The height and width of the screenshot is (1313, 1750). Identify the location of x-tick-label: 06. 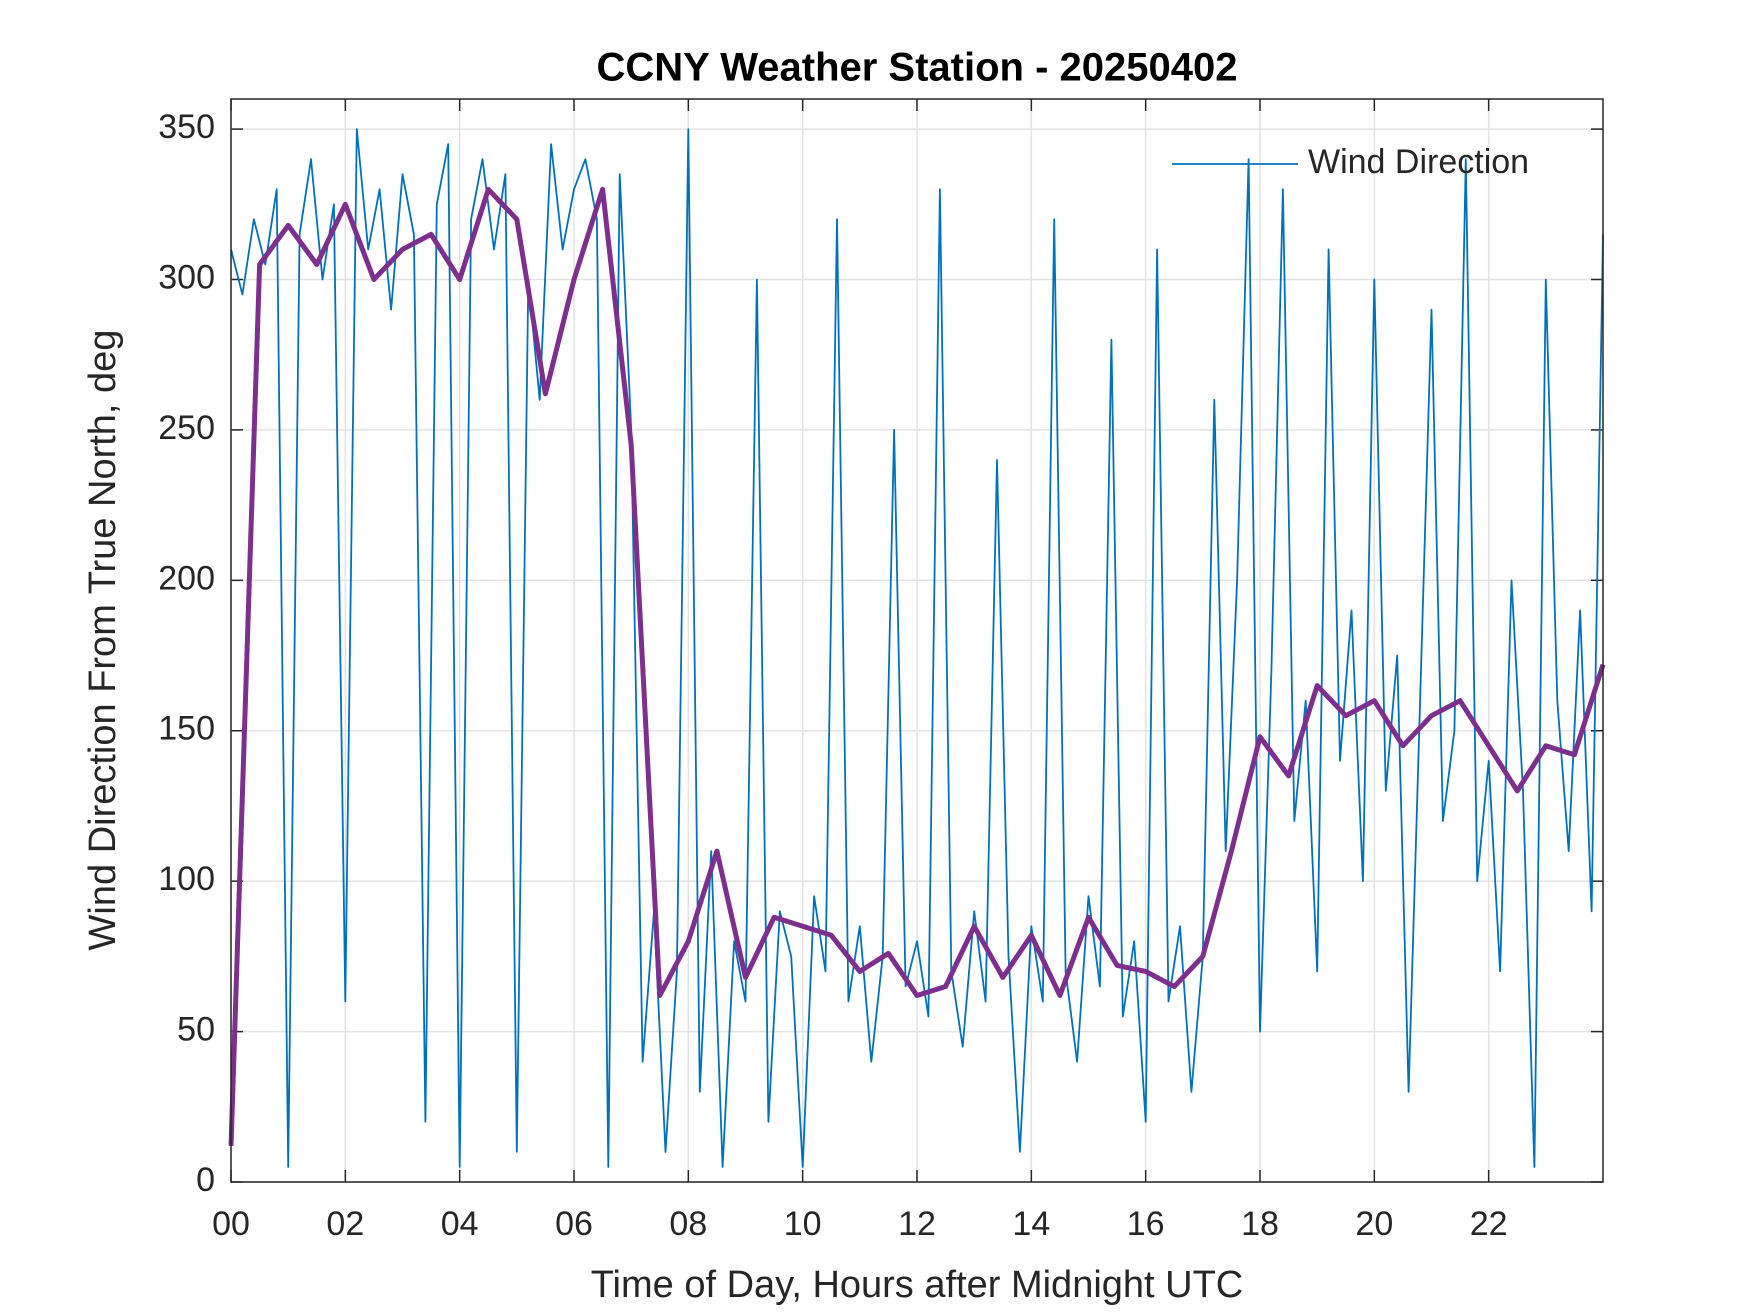
(574, 1224).